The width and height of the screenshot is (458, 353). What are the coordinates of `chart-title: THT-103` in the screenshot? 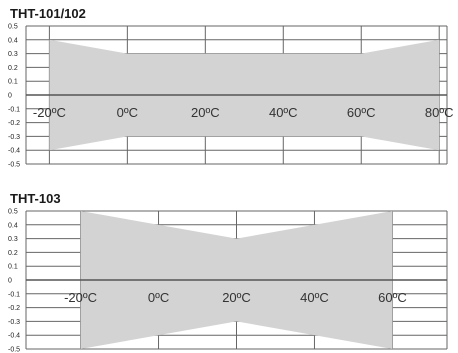 It's located at (35, 198).